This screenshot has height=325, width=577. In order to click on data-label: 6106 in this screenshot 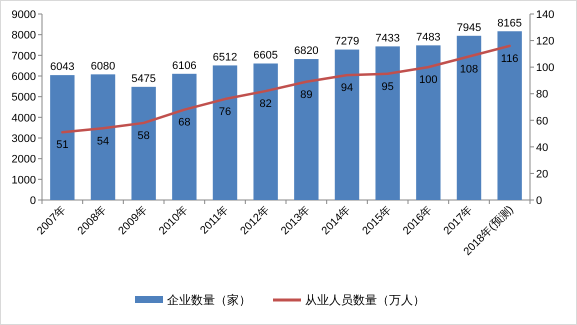, I will do `click(184, 66)`.